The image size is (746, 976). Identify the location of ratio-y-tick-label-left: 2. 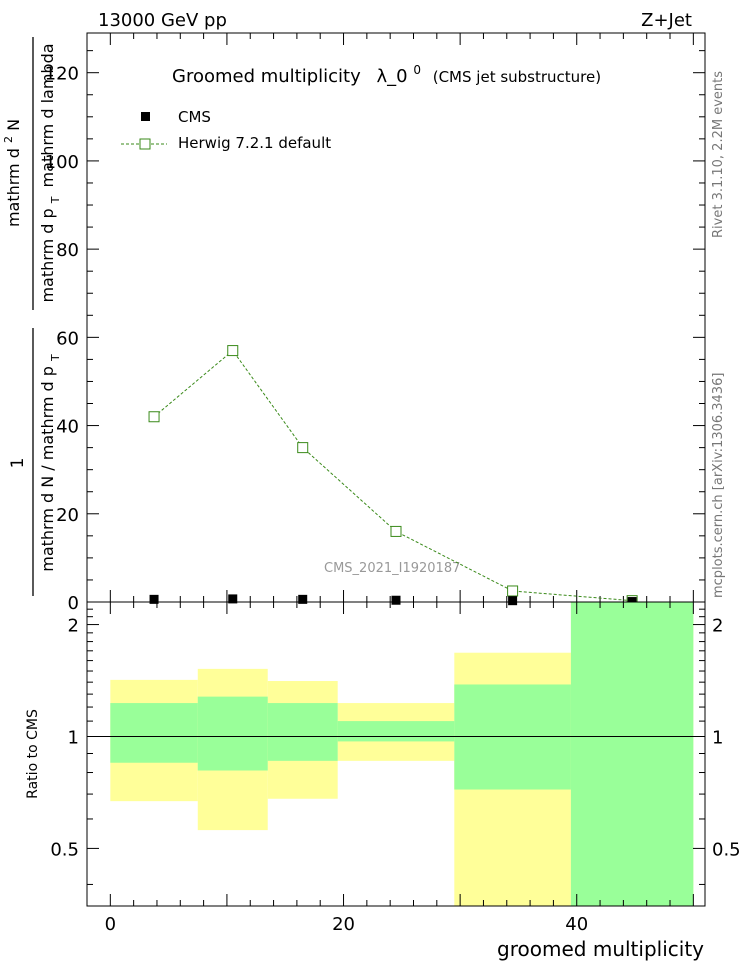
(73, 626).